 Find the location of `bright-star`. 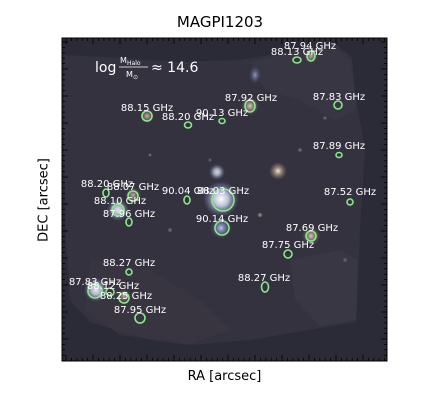

bright-star is located at coordinates (278, 171).